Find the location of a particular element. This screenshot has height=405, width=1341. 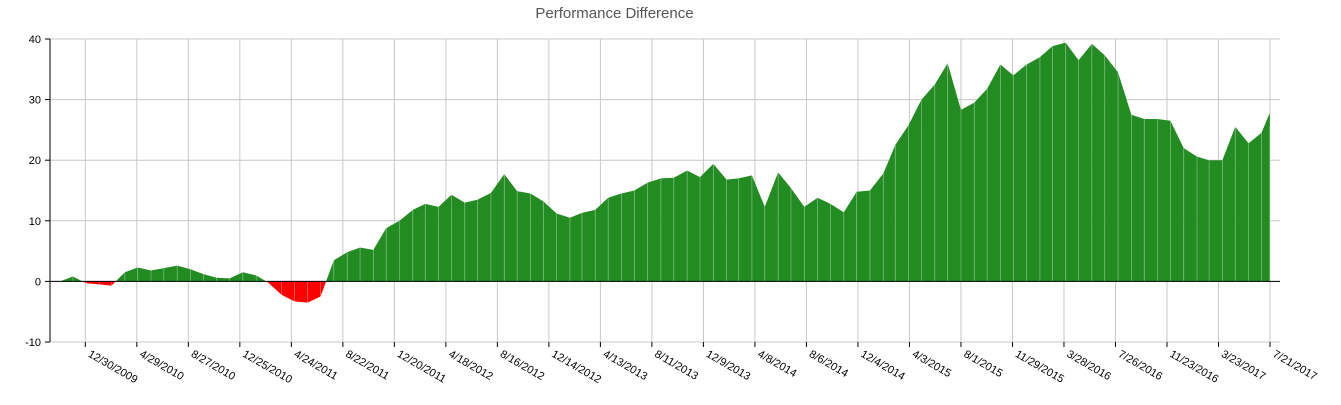

x-tick-label: 12/4/2014 is located at coordinates (882, 365).